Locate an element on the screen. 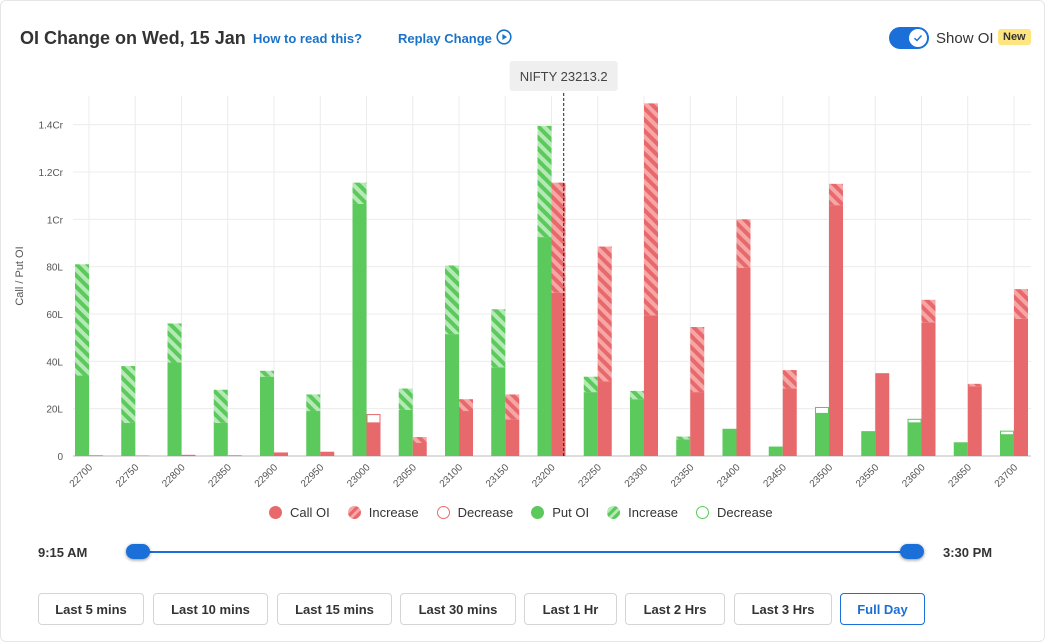  time-slider-end-handle is located at coordinates (912, 551).